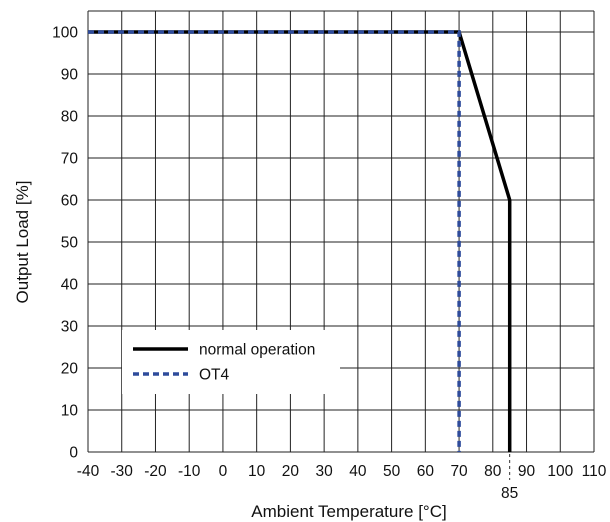 The image size is (610, 522). Describe the element at coordinates (459, 471) in the screenshot. I see `x-tick-label-70: 70` at that location.